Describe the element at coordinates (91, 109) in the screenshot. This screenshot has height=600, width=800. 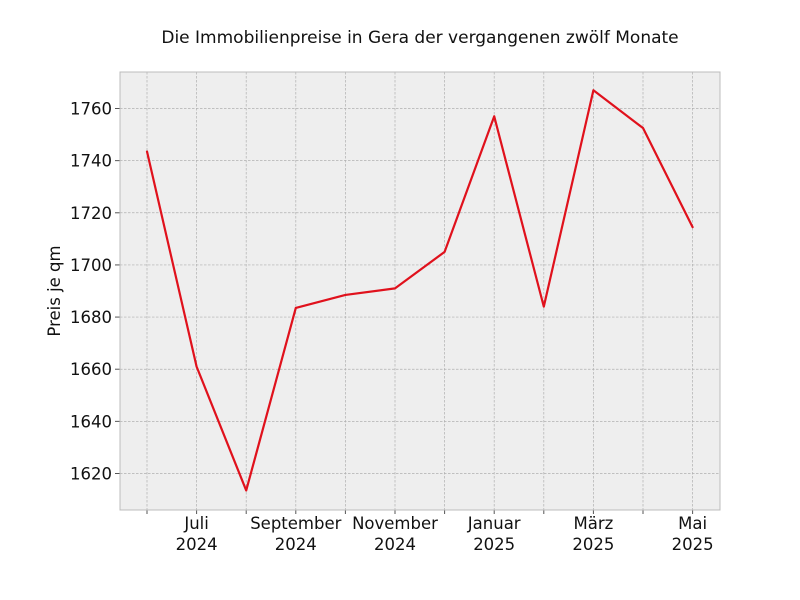
I see `y-tick-label: 1760` at that location.